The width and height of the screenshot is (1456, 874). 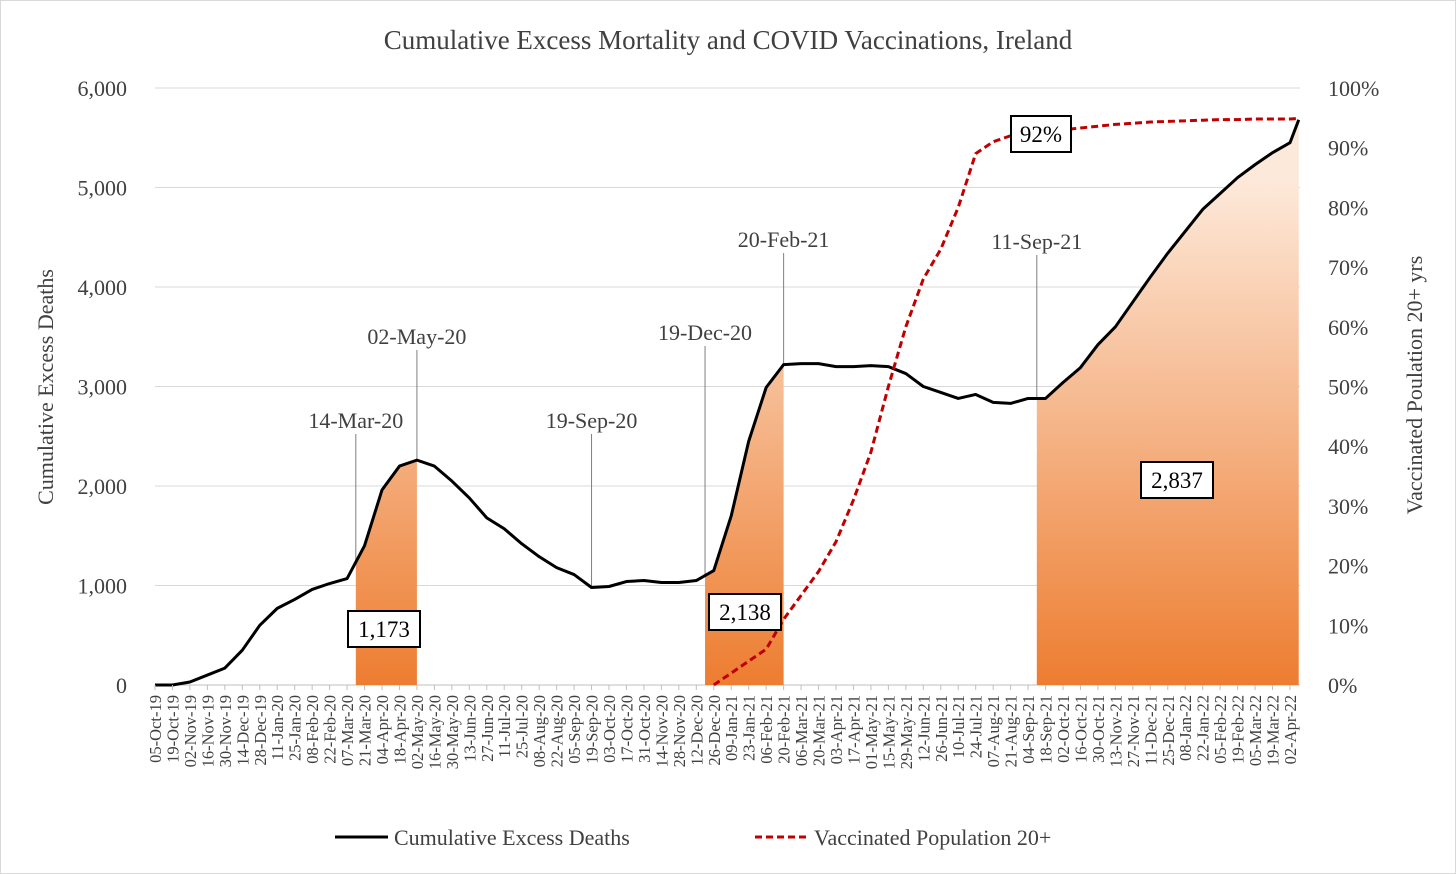 I want to click on x-tick-label: 11-Jan-20, so click(x=277, y=727).